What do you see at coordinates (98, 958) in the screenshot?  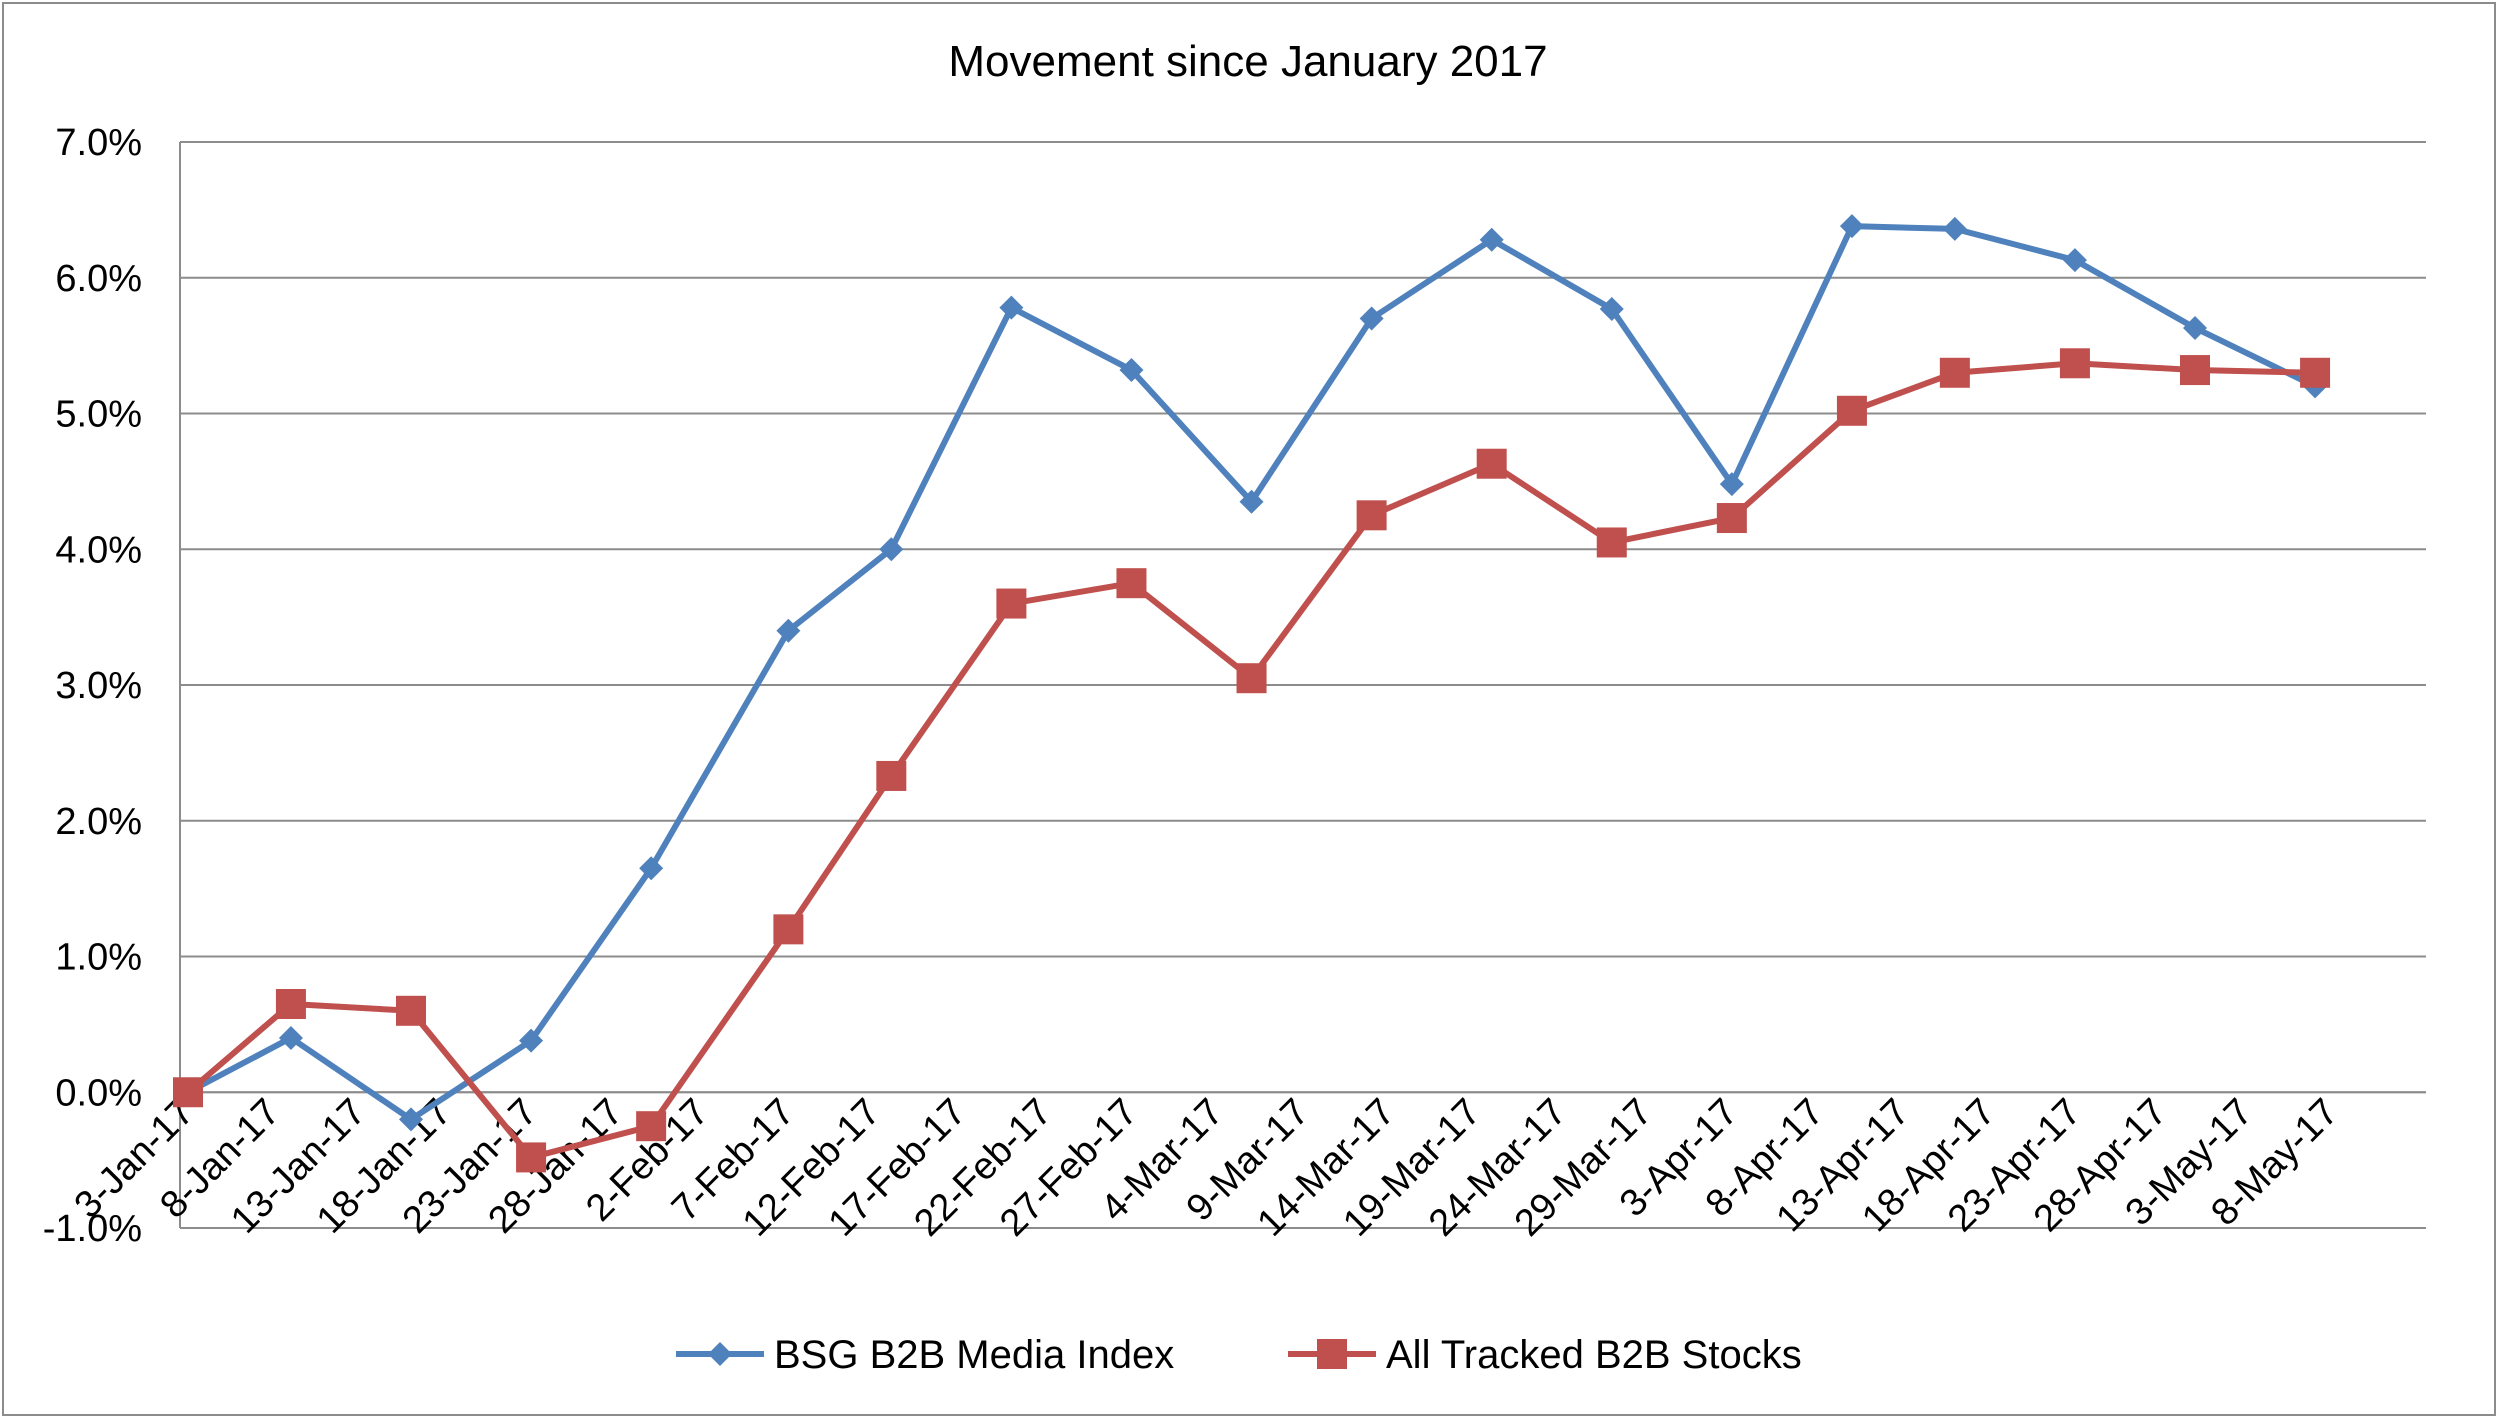 I see `y-tick-label: 1.0%` at bounding box center [98, 958].